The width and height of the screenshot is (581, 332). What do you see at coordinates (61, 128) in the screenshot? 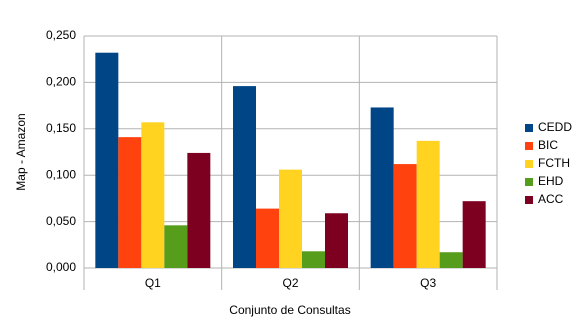
I see `y-tick-label: 0,150` at bounding box center [61, 128].